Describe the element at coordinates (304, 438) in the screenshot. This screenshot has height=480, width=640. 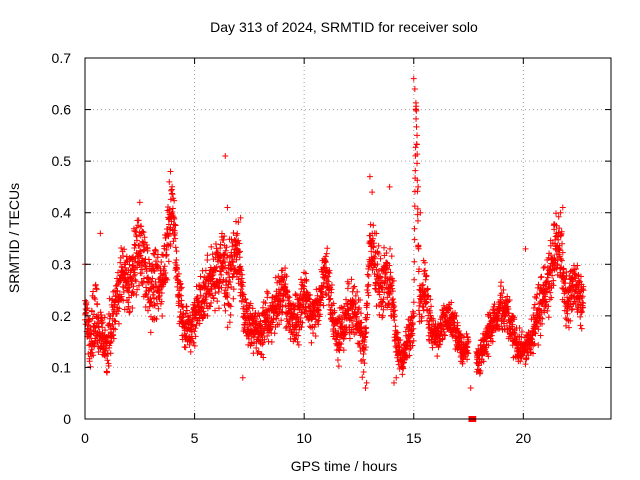
I see `x-tick-label: 10` at that location.